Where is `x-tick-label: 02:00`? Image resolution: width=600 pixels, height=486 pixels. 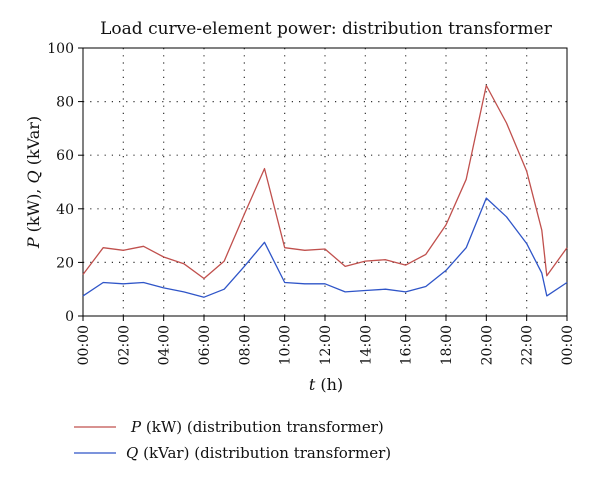 x-tick-label: 02:00 is located at coordinates (124, 345).